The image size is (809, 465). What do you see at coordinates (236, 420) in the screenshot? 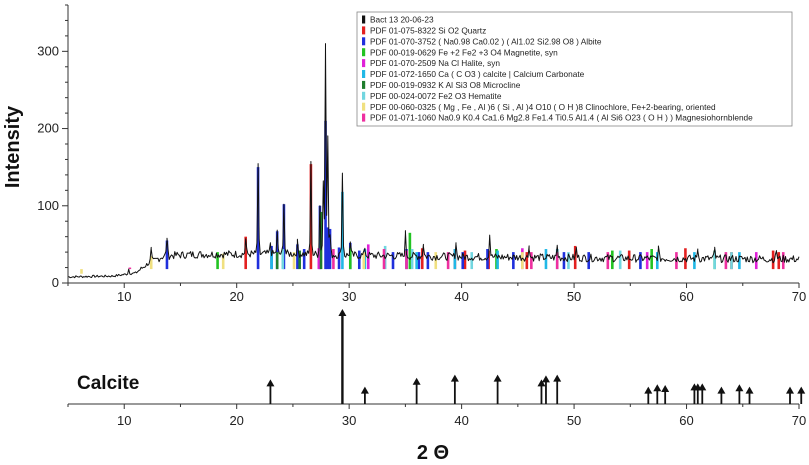
I see `bottom-x-tick-label: 20` at bounding box center [236, 420].